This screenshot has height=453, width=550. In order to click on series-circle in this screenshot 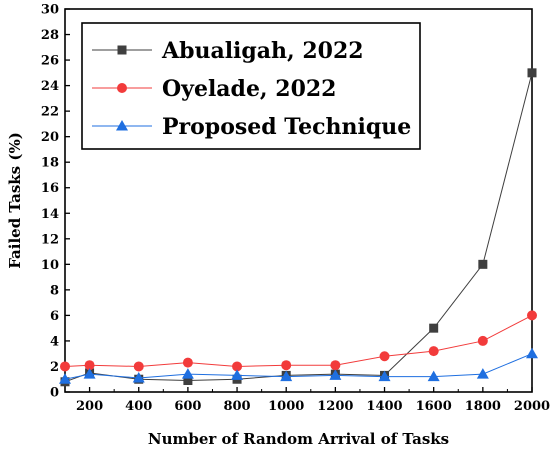, I will do `click(298, 341)`.